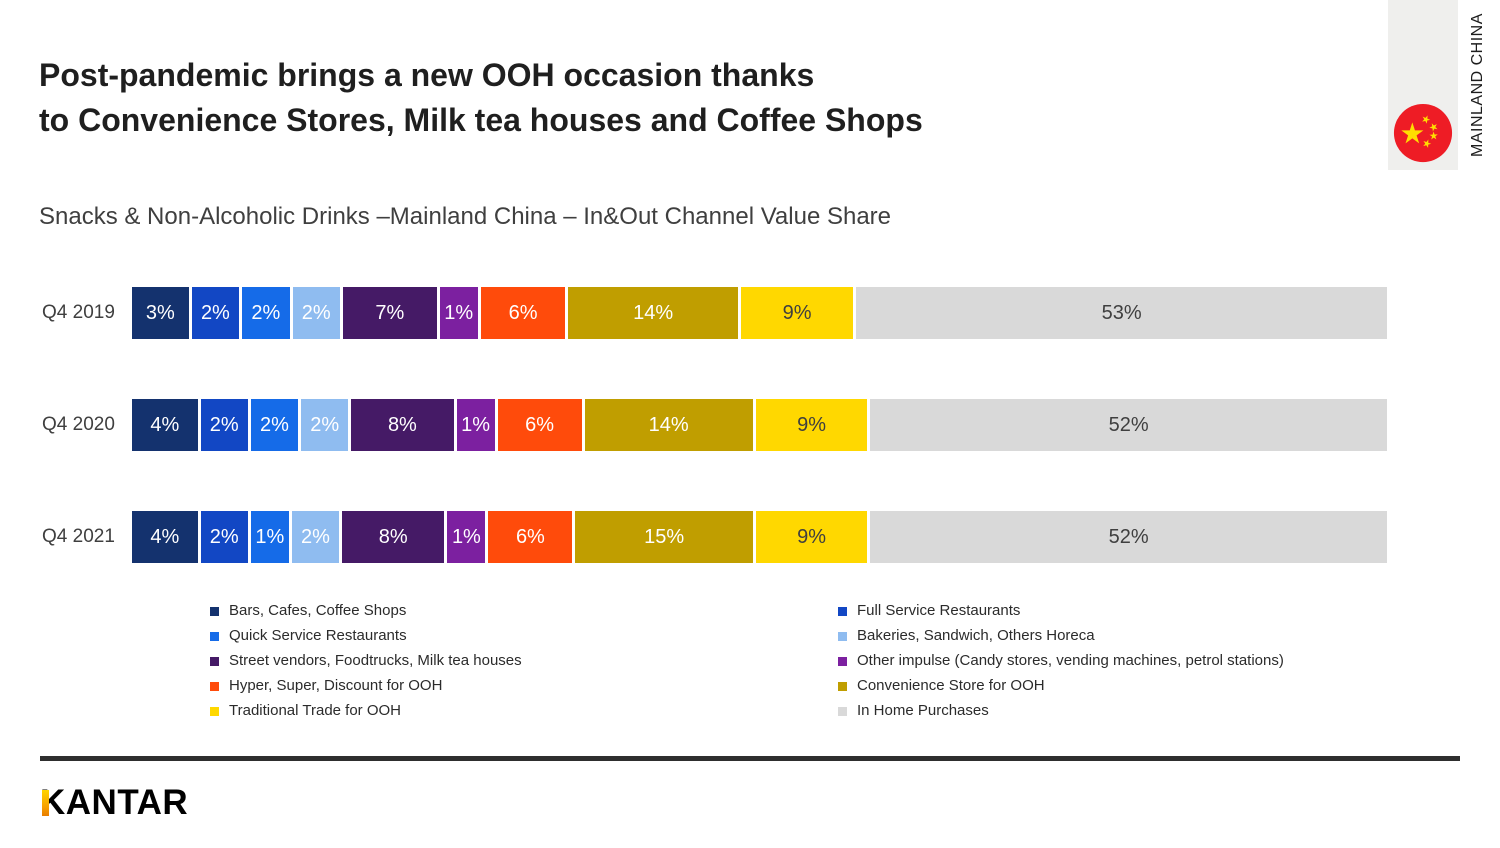 The image size is (1500, 848). I want to click on segment-label: 3%, so click(160, 312).